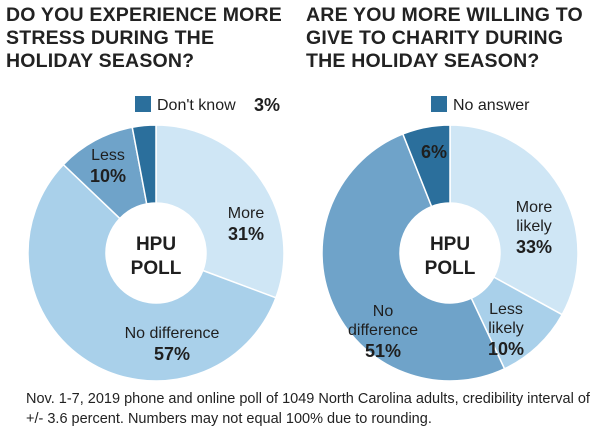 The width and height of the screenshot is (600, 442). What do you see at coordinates (506, 349) in the screenshot?
I see `slice-value-less-likely: 10%` at bounding box center [506, 349].